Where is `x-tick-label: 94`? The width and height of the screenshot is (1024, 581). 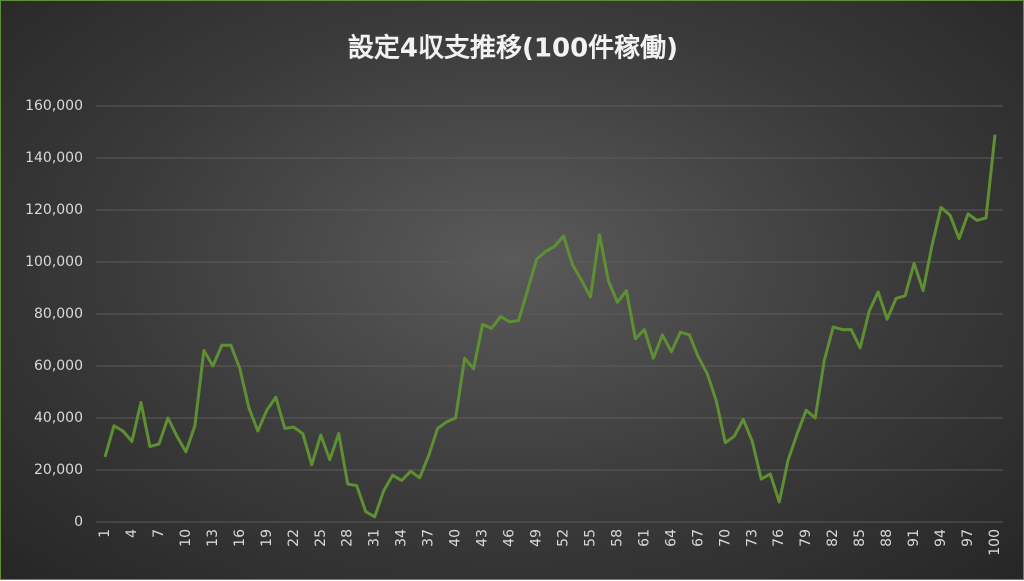 x-tick-label: 94 is located at coordinates (941, 538).